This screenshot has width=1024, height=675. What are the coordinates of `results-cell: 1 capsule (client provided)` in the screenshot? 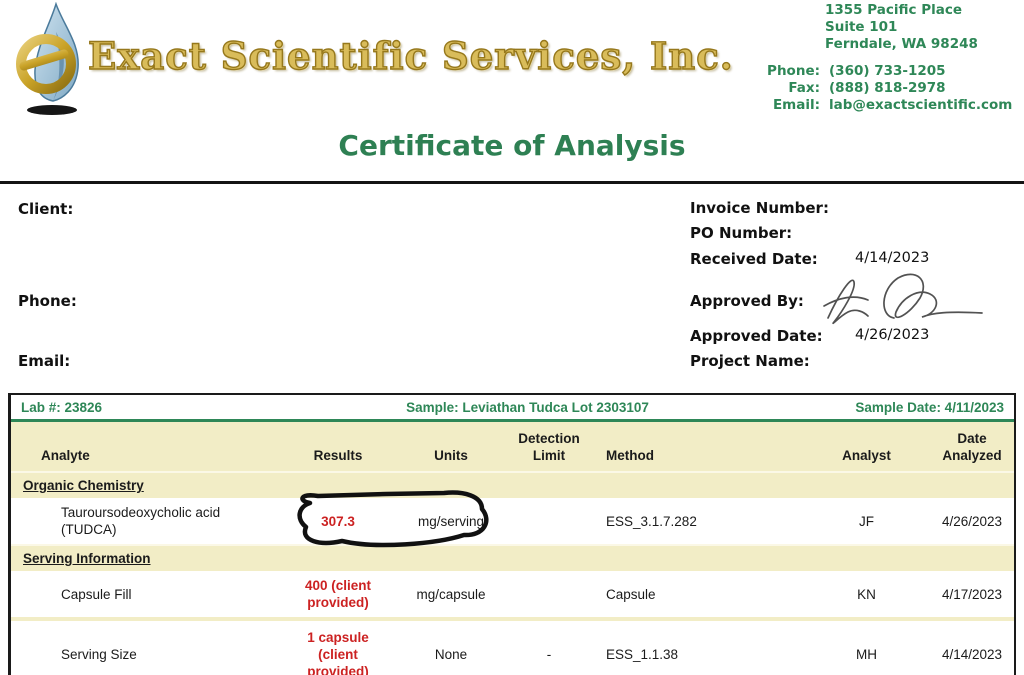 It's located at (338, 652).